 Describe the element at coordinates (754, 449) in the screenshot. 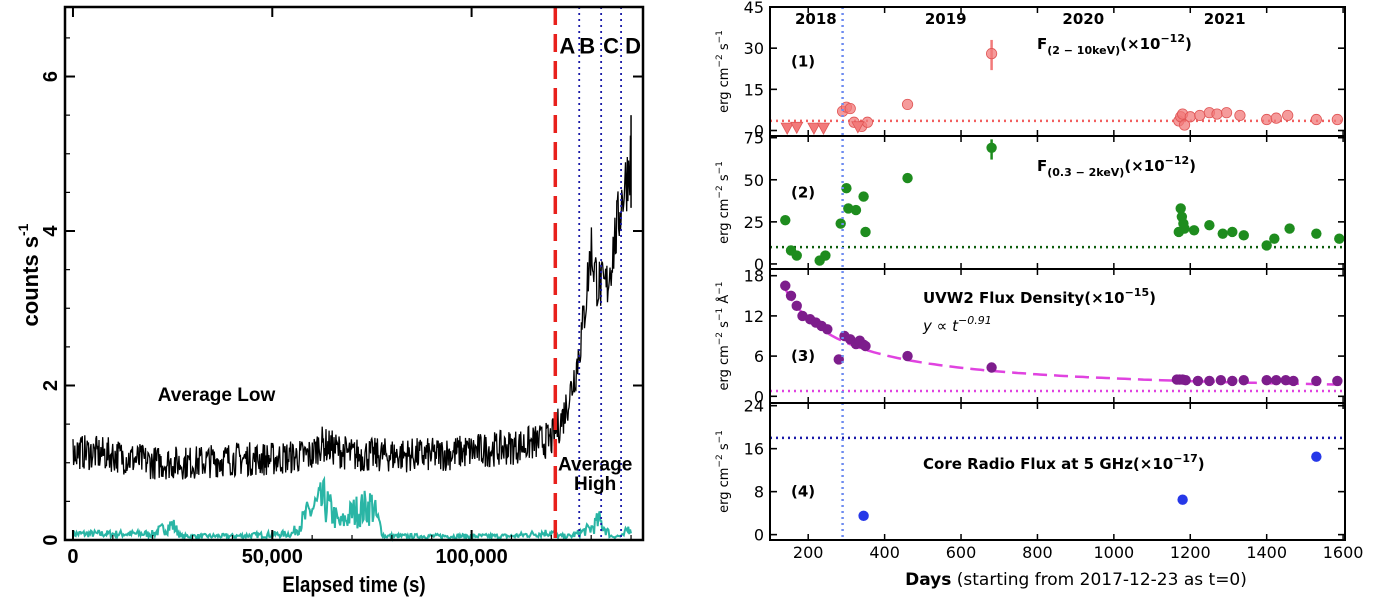

I see `y-tick-label: 16` at that location.